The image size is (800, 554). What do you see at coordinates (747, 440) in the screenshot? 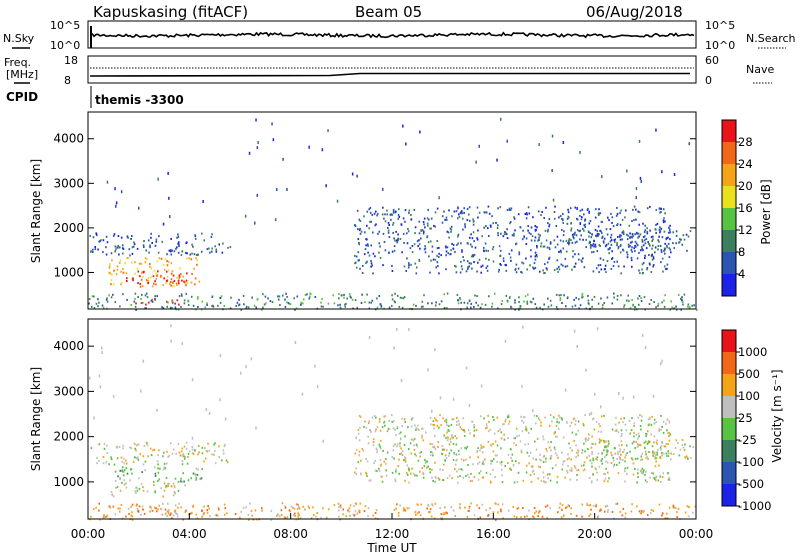
I see `colorbar-tick-label: -25` at bounding box center [747, 440].